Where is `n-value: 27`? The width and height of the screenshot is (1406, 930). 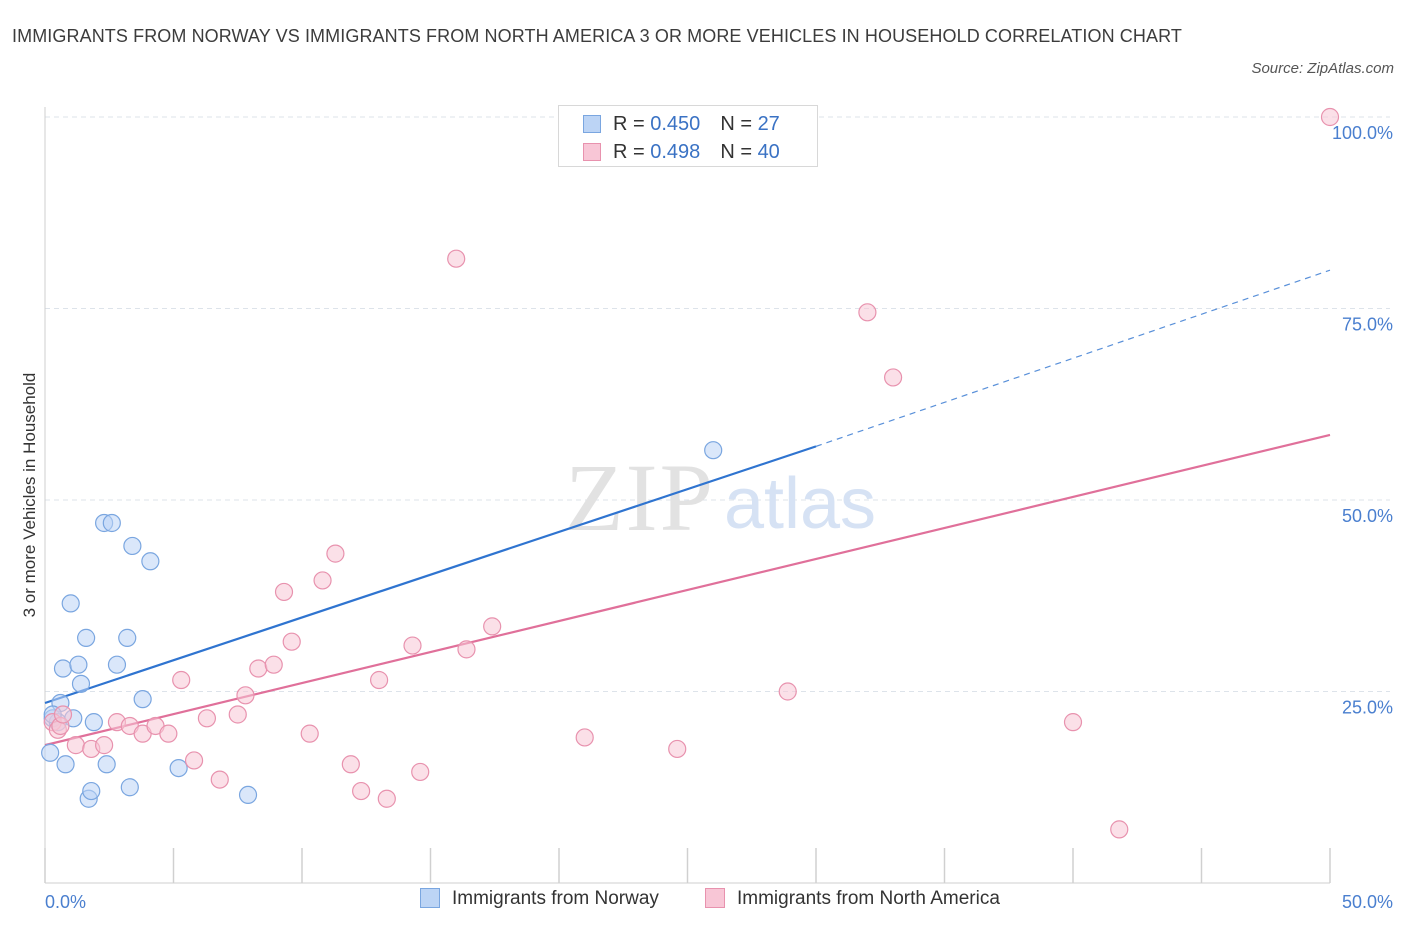
n-value: 27 is located at coordinates (768, 124).